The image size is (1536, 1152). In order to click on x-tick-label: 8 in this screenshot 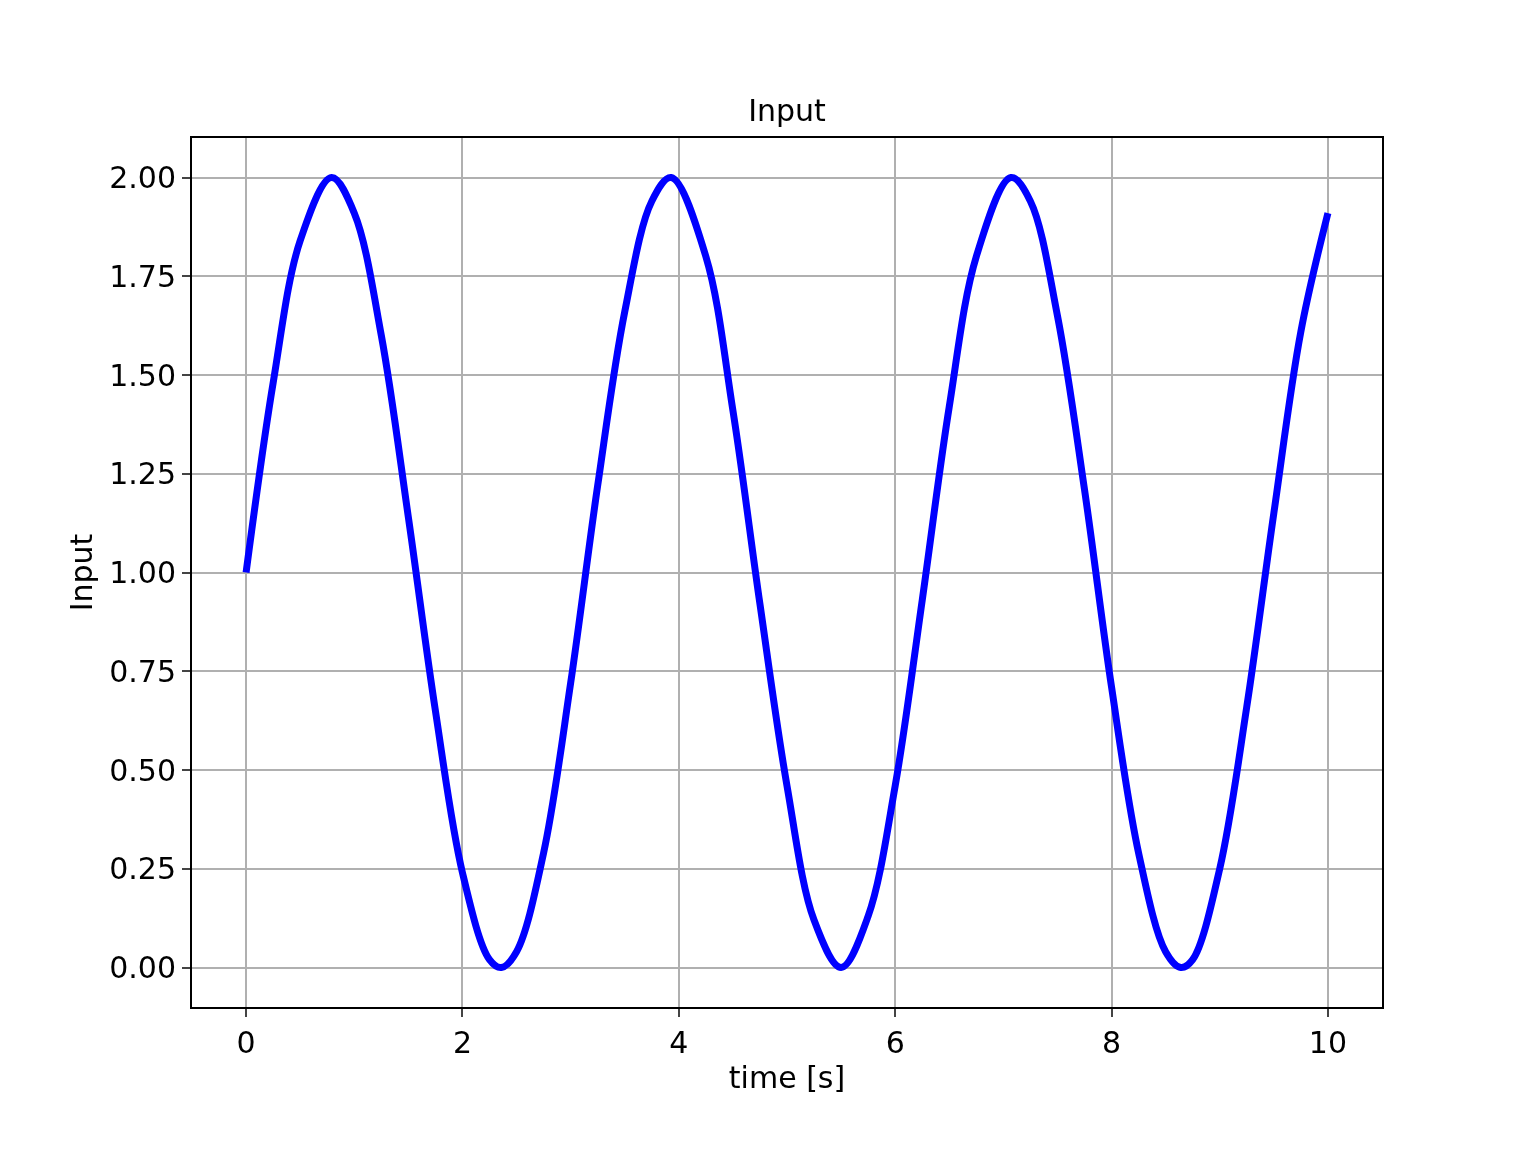, I will do `click(1112, 1042)`.